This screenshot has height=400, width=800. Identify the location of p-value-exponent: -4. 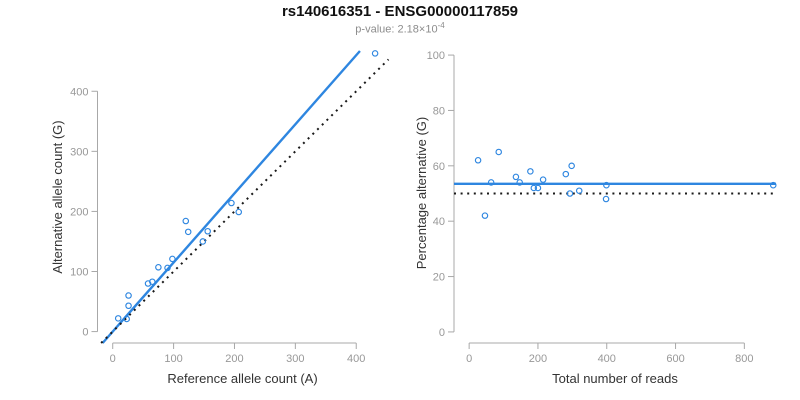
(441, 25).